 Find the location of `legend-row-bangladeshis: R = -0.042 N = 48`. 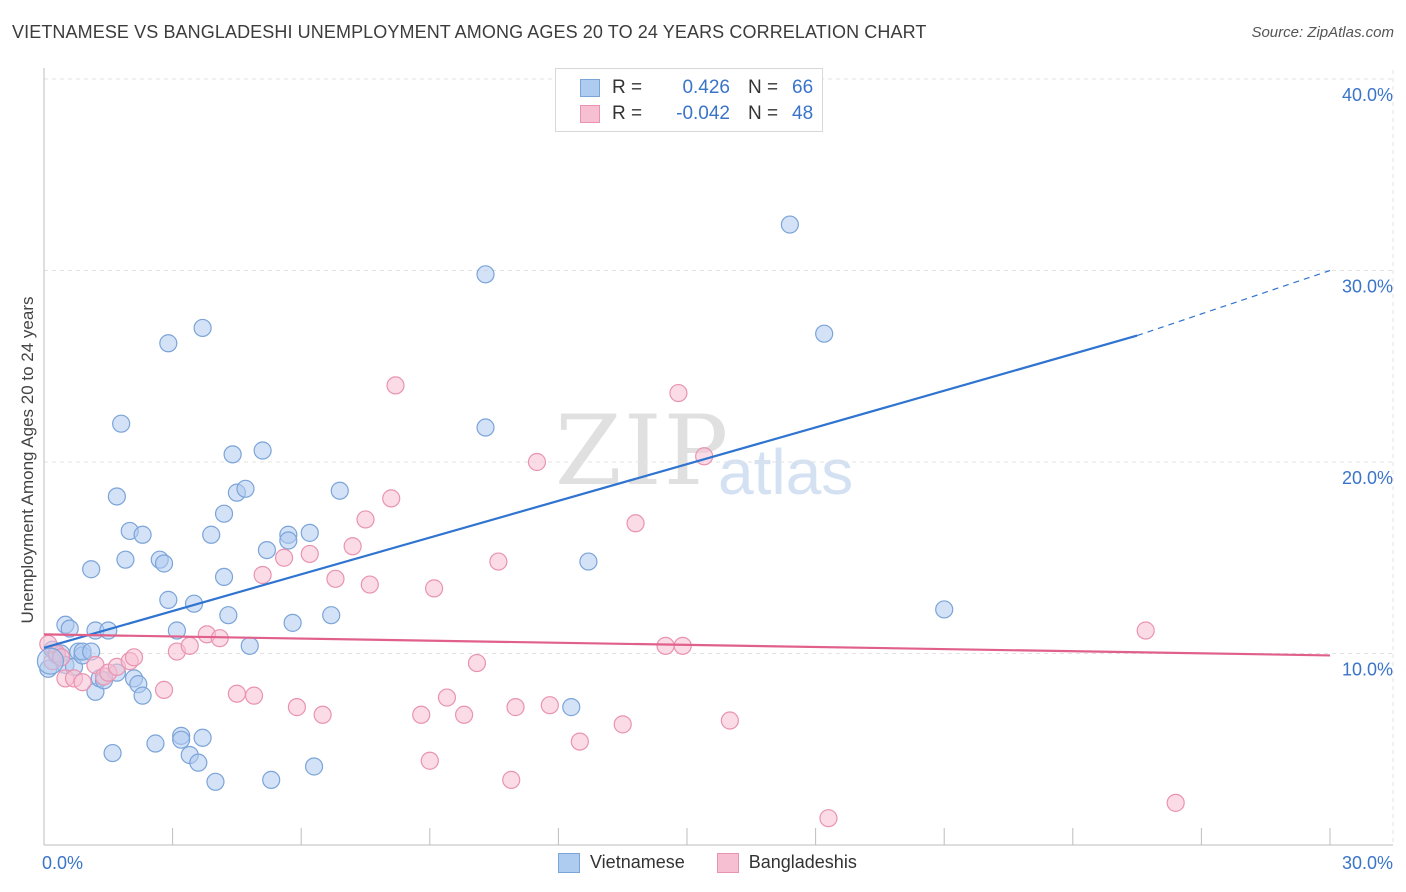

legend-row-bangladeshis: R = -0.042 N = 48 is located at coordinates (696, 114).